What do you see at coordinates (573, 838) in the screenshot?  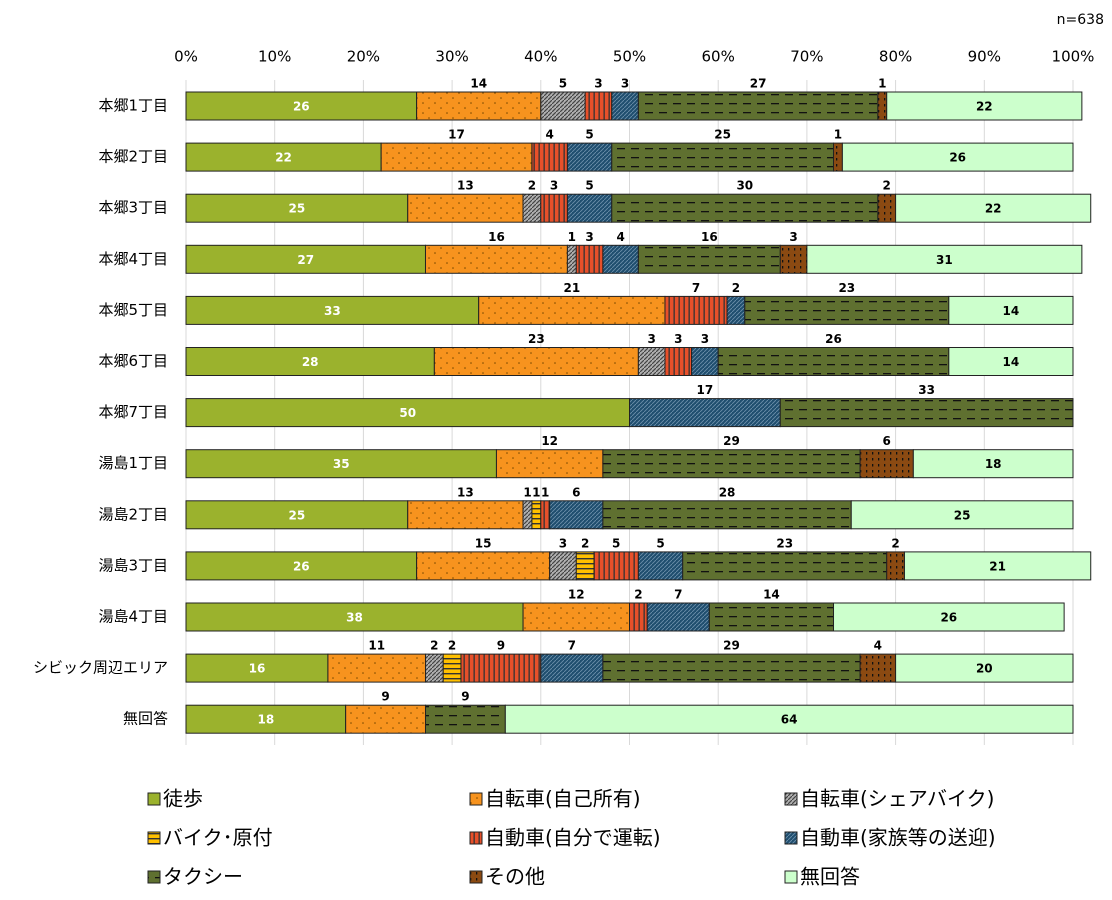 I see `legend-label: 自動車(自分で運転)` at bounding box center [573, 838].